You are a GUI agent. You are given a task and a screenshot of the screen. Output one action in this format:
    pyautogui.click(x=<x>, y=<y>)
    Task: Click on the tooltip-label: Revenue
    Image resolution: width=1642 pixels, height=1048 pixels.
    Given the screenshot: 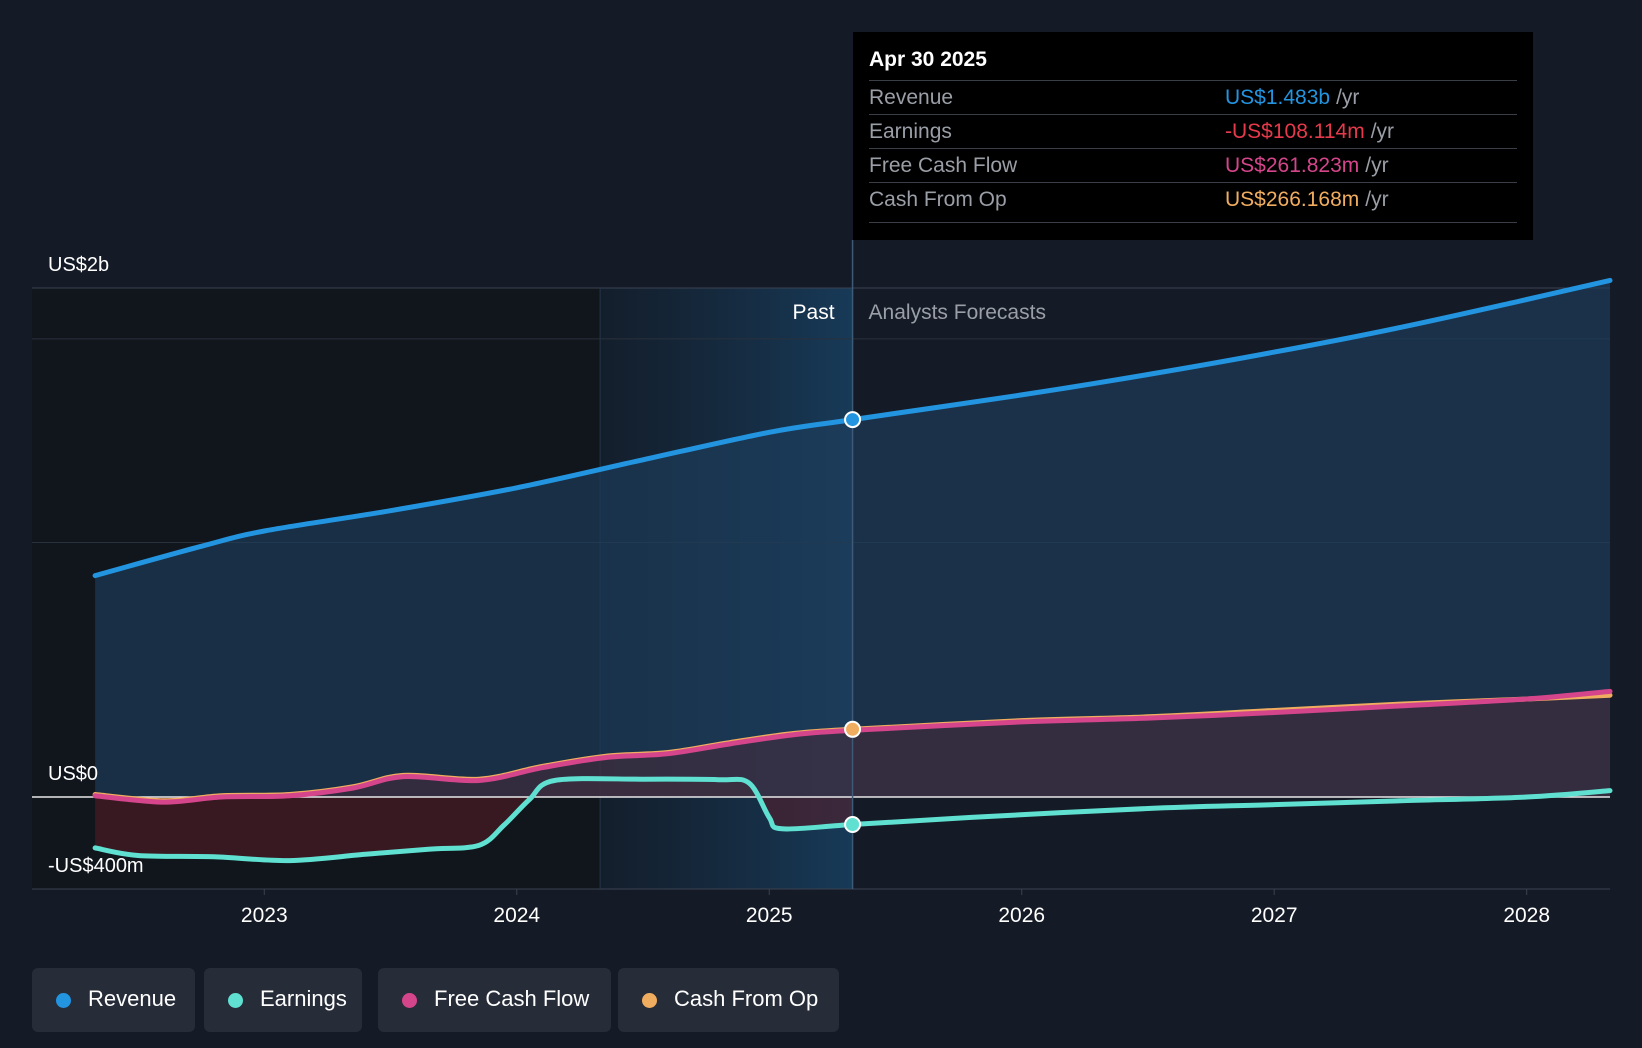 What is the action you would take?
    pyautogui.click(x=911, y=97)
    